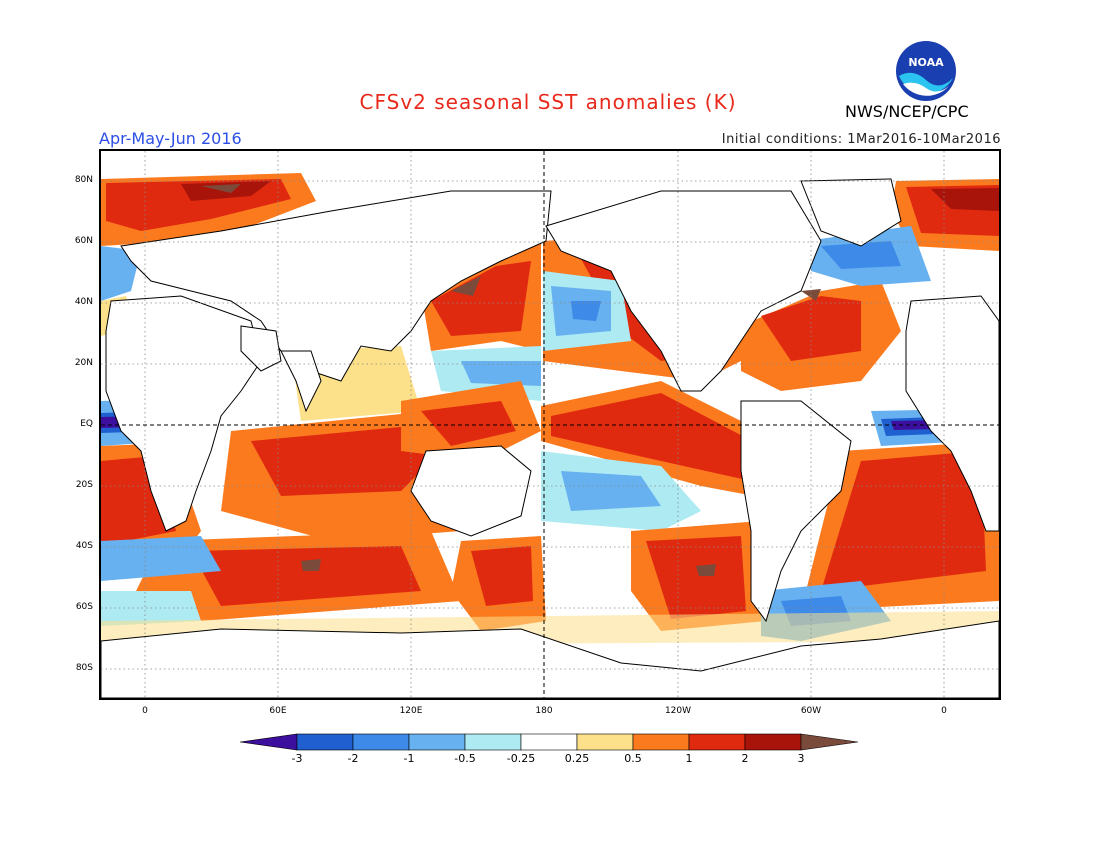  I want to click on colorbar-label: -1, so click(409, 758).